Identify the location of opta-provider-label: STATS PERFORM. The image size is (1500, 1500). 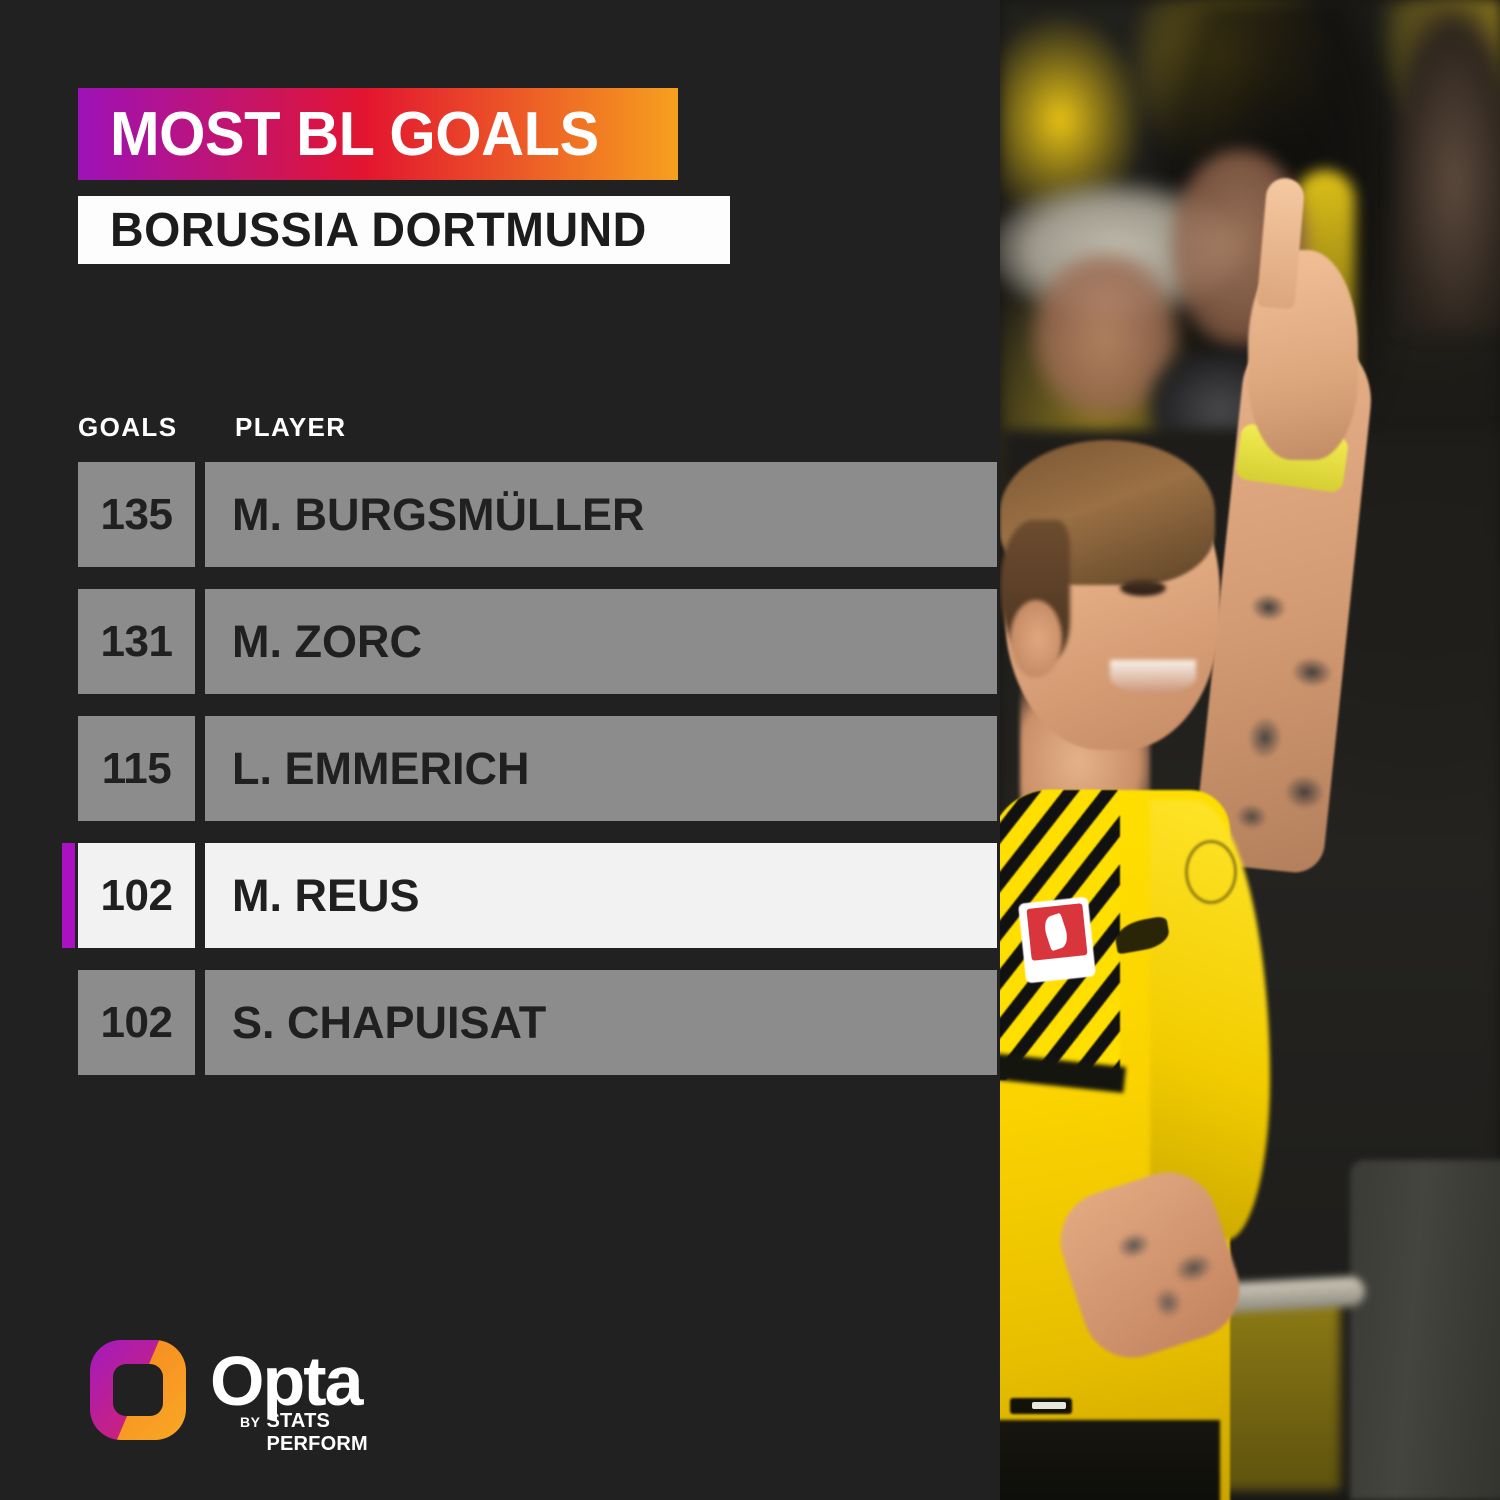
(317, 1432).